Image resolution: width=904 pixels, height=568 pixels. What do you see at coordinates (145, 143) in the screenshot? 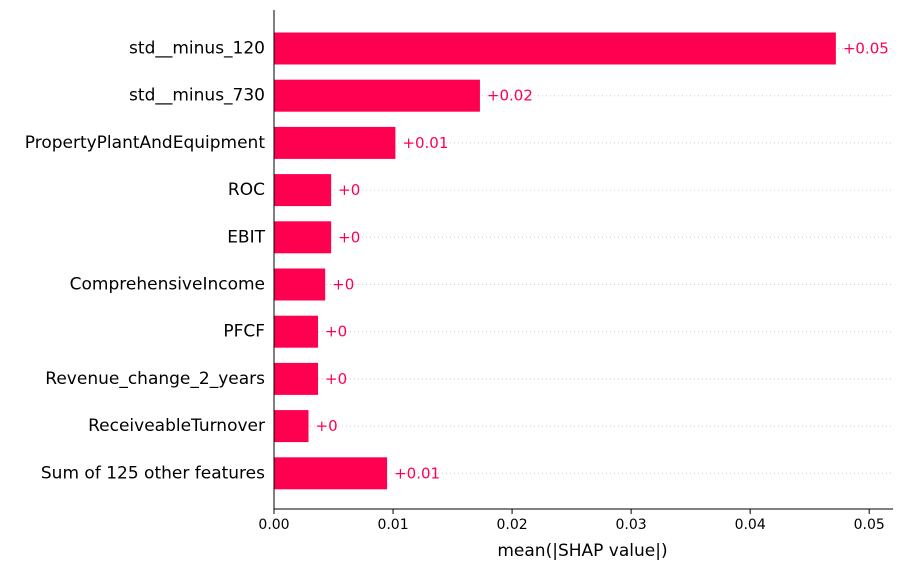
I see `category-label: PropertyPlantAndEquipment` at bounding box center [145, 143].